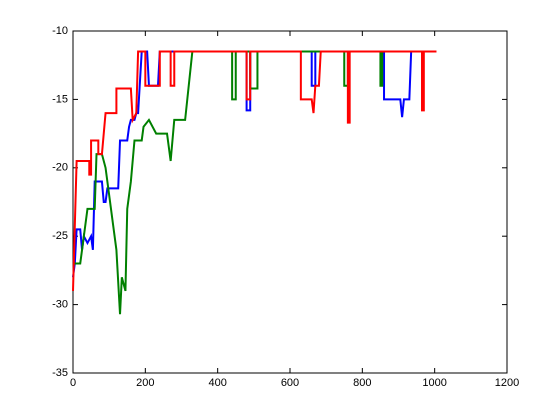  What do you see at coordinates (73, 383) in the screenshot?
I see `x-tick-label: 0` at bounding box center [73, 383].